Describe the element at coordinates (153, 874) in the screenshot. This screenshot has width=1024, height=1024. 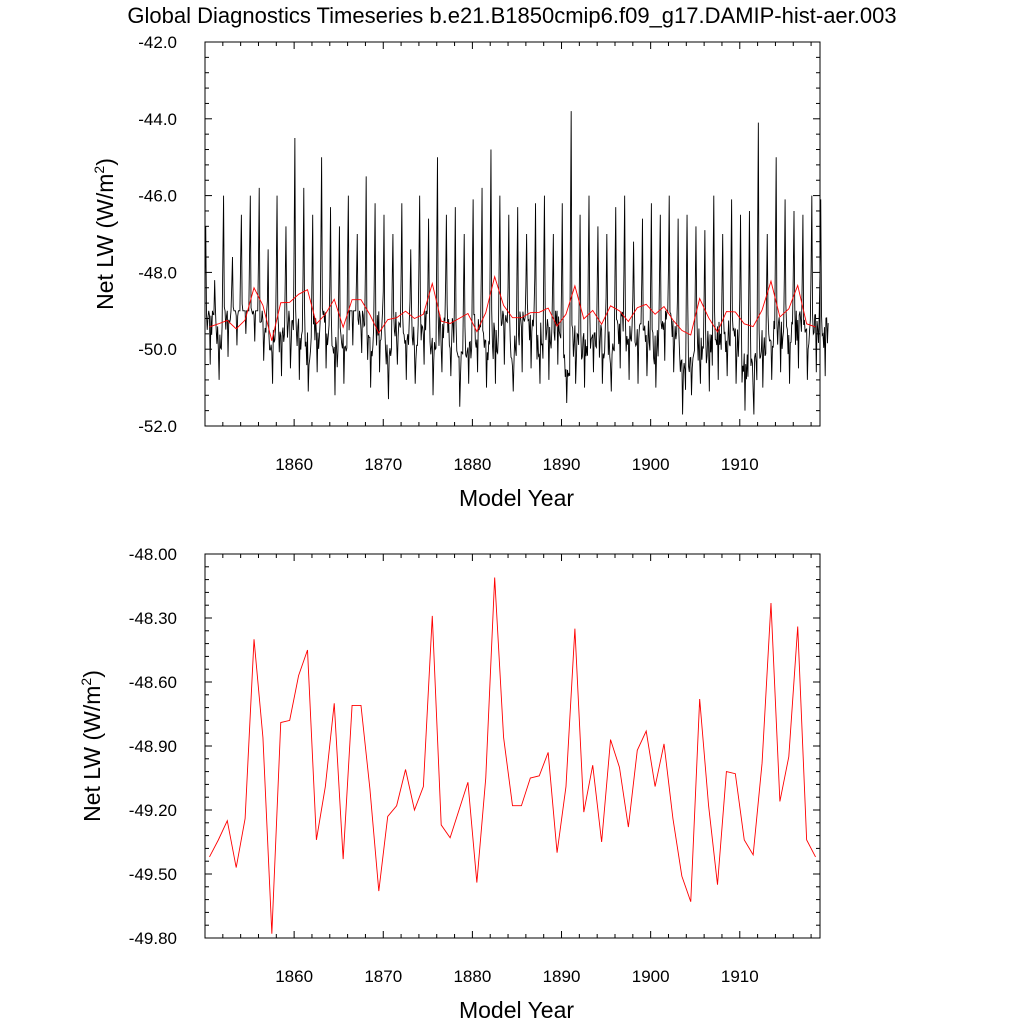
I see `y-tick-label: -49.50` at that location.